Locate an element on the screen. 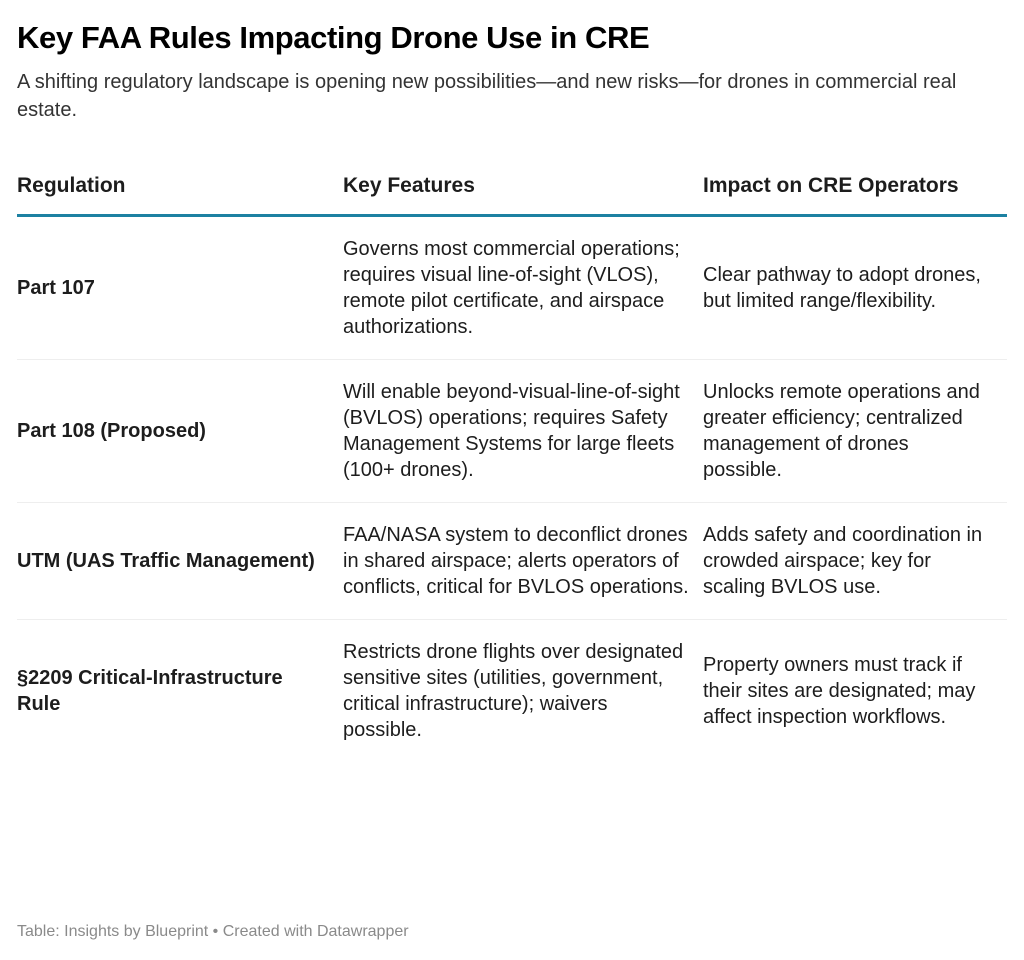 The width and height of the screenshot is (1024, 960). cell-regulation: Part 108 (Proposed) is located at coordinates (180, 431).